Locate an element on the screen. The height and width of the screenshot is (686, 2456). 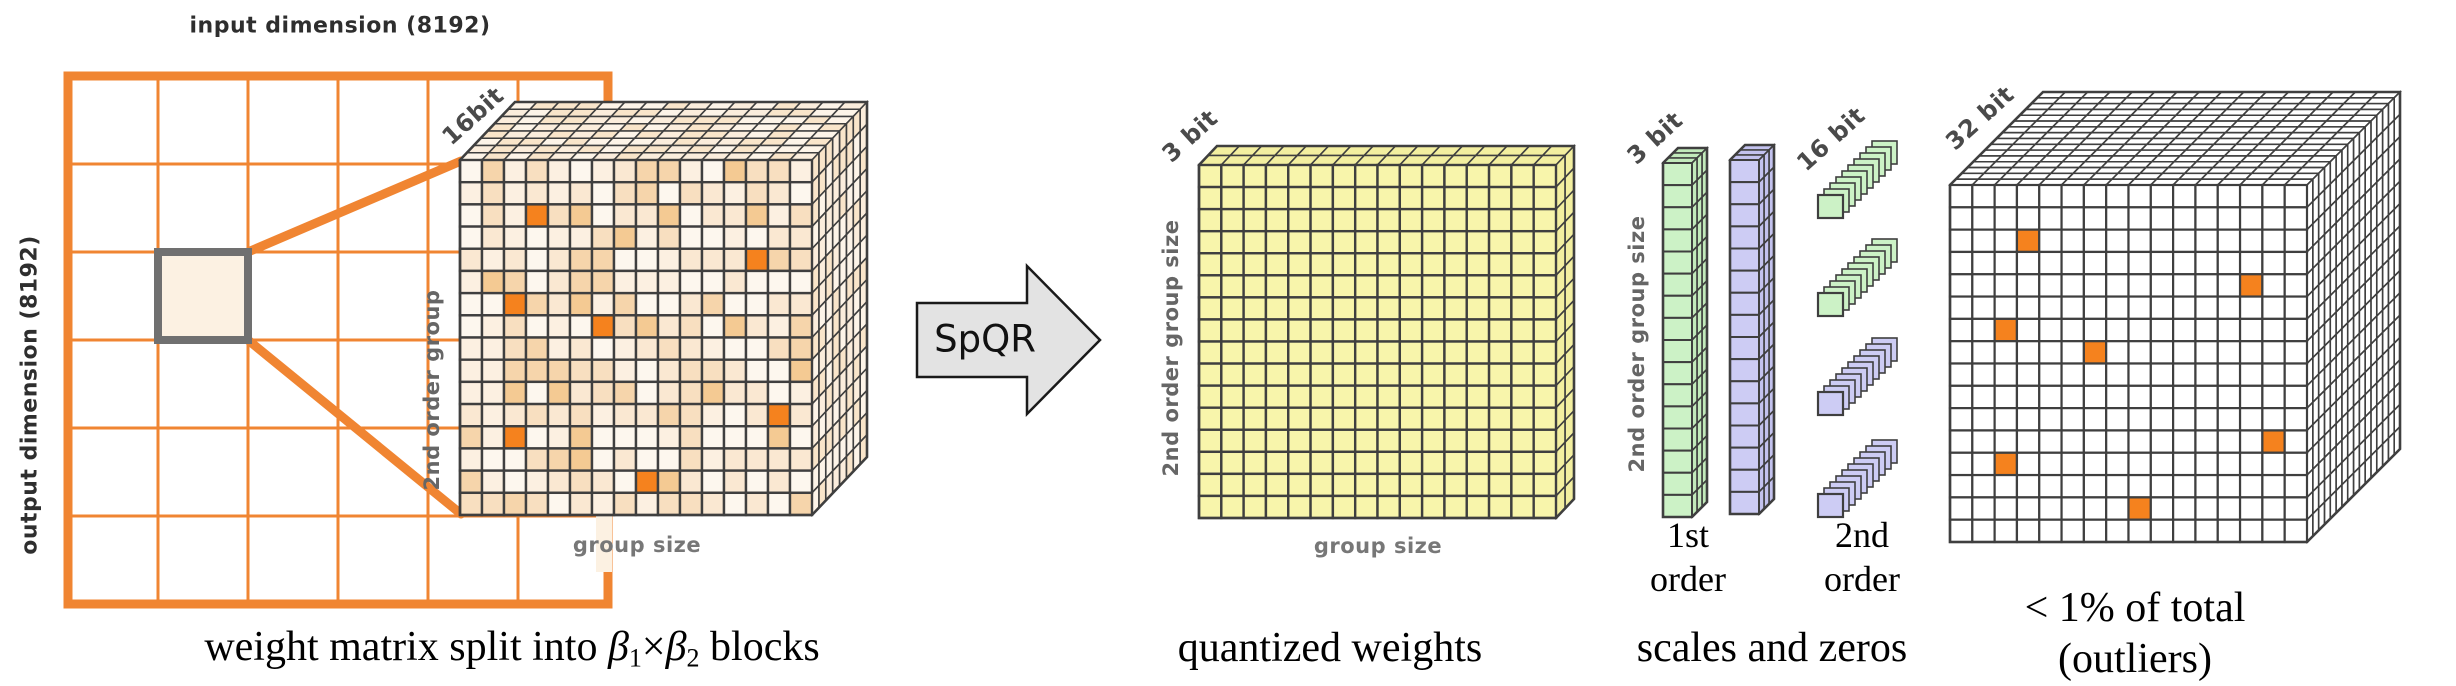
first-order-label: 1st order is located at coordinates (1688, 558).